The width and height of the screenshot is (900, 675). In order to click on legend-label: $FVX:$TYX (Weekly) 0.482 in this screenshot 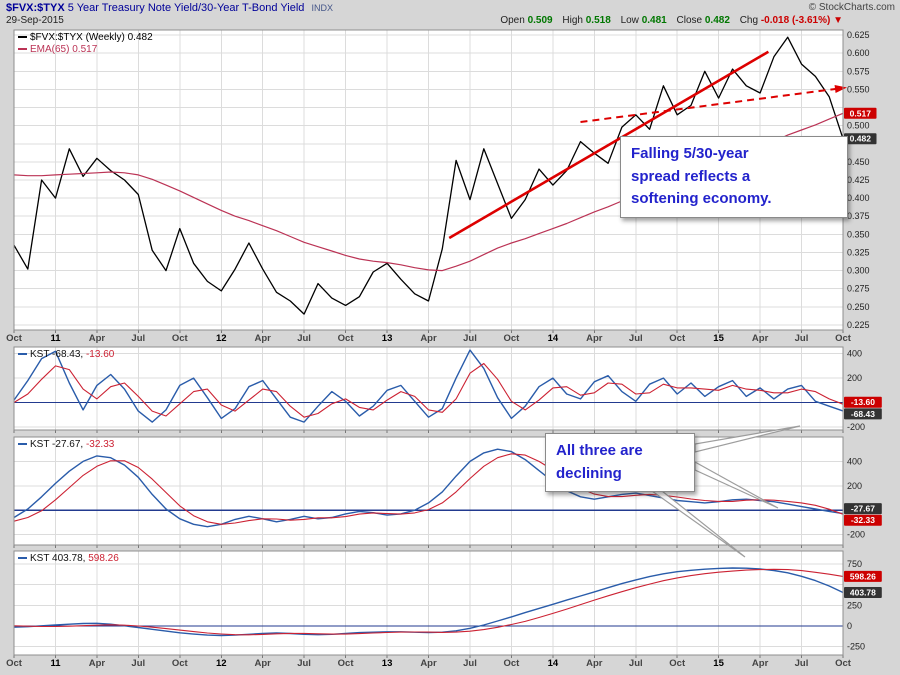, I will do `click(91, 37)`.